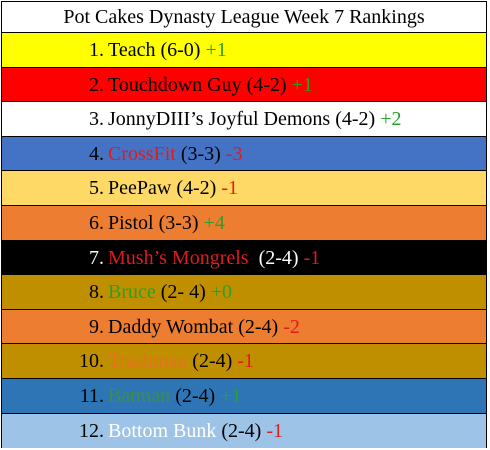 The image size is (490, 450). Describe the element at coordinates (244, 154) in the screenshot. I see `ranking-row: 4. CrossFit (3-3) -3` at that location.